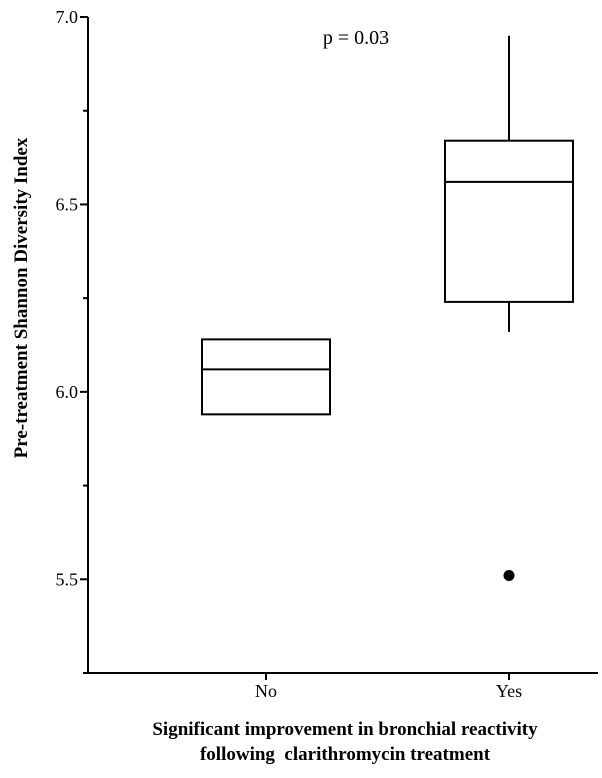  What do you see at coordinates (67, 17) in the screenshot?
I see `y-tick-label-7: 7.0` at bounding box center [67, 17].